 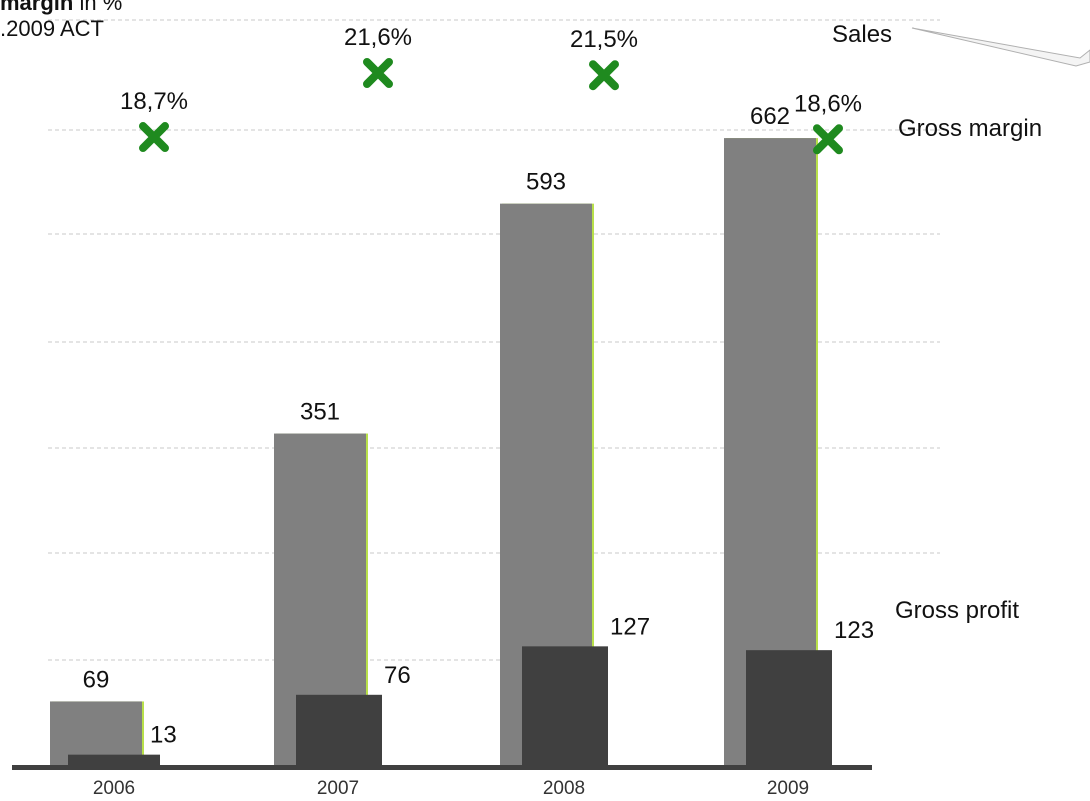 I want to click on gross-margin-marker-2006, so click(x=154, y=137).